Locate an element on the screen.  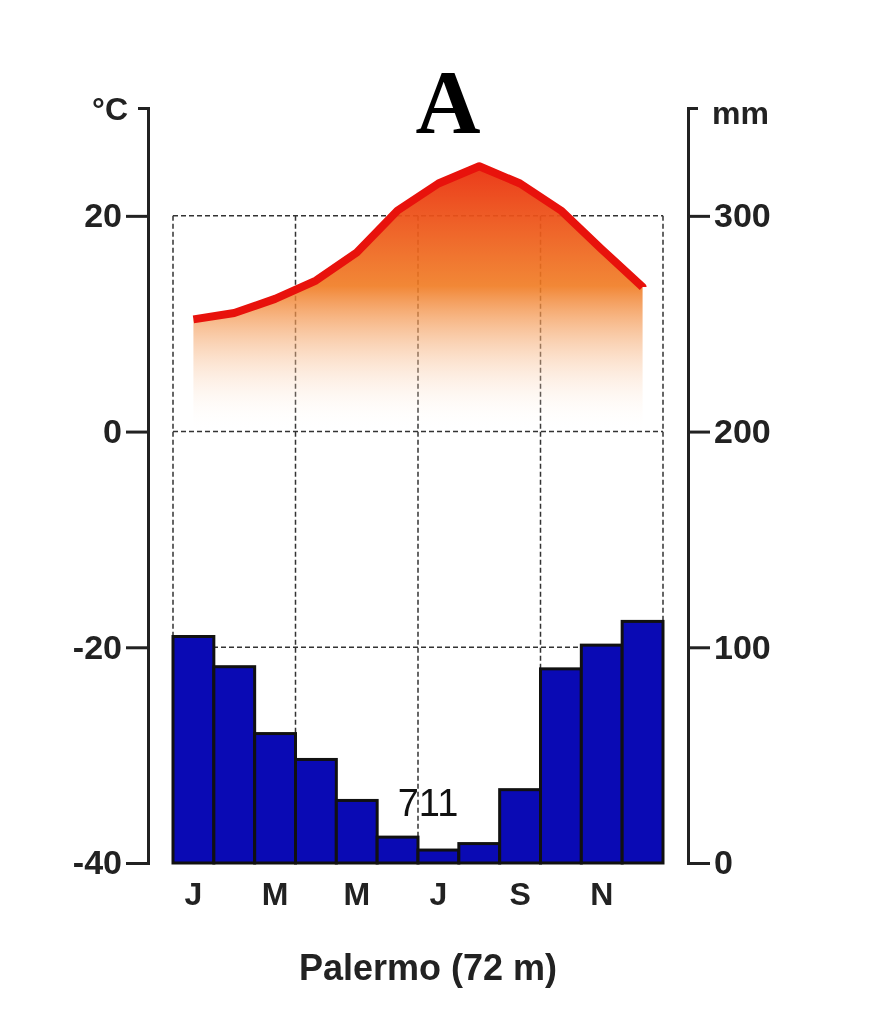
chart-title: A is located at coordinates (448, 102).